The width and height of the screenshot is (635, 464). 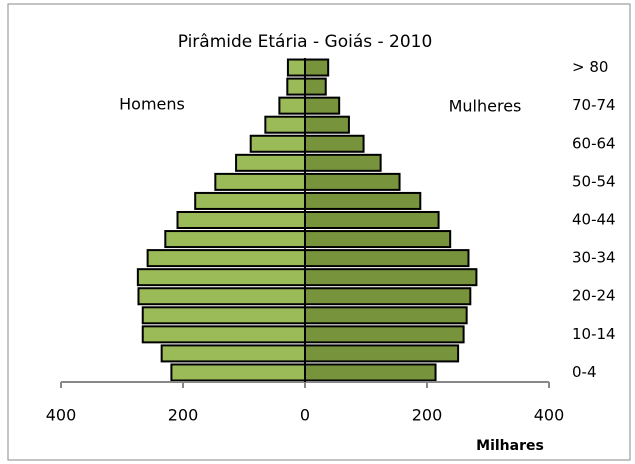 What do you see at coordinates (594, 181) in the screenshot?
I see `y-tick-label: 50-54` at bounding box center [594, 181].